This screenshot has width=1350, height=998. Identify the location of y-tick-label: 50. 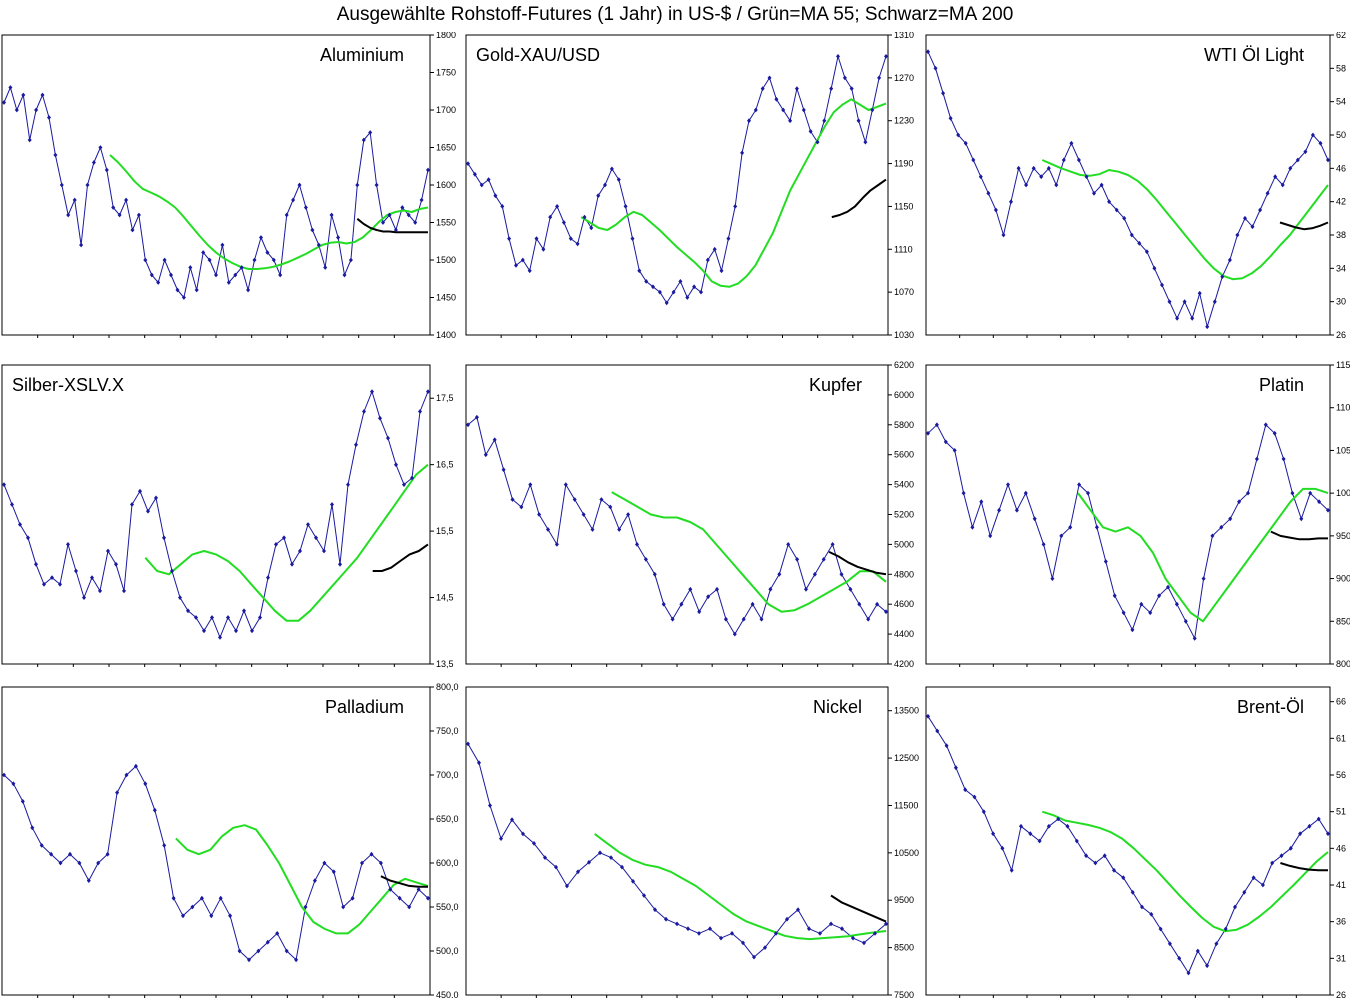
(1341, 135).